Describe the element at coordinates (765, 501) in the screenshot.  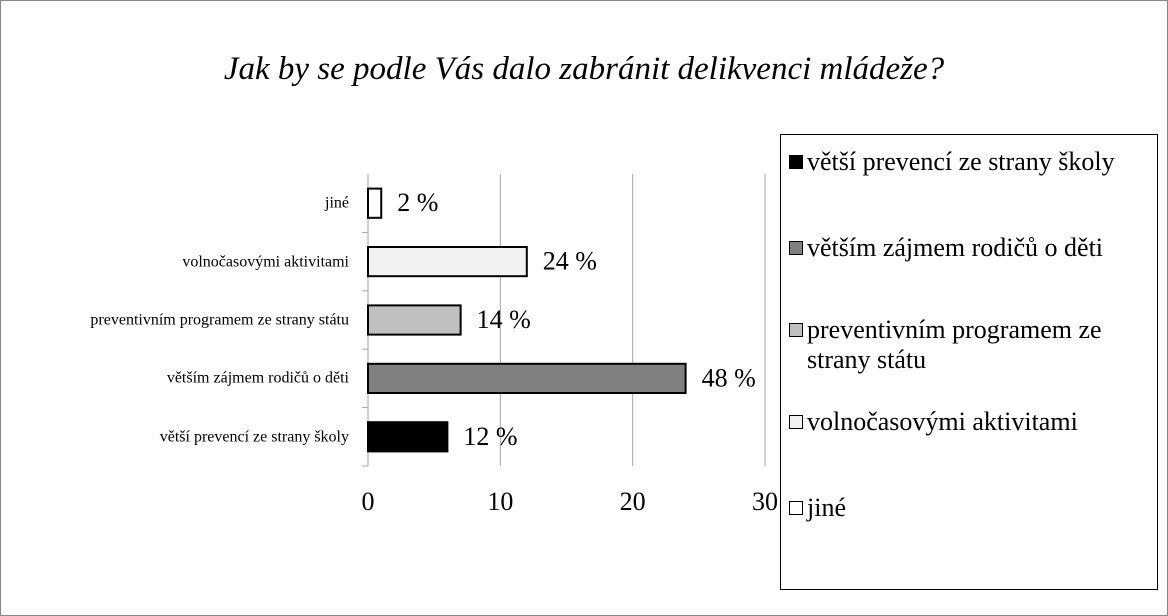
I see `x-tick-label: 30` at that location.